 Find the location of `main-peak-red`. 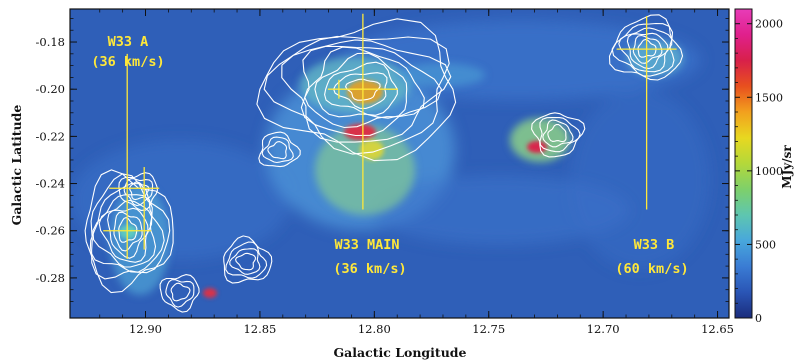

main-peak-red is located at coordinates (360, 132).